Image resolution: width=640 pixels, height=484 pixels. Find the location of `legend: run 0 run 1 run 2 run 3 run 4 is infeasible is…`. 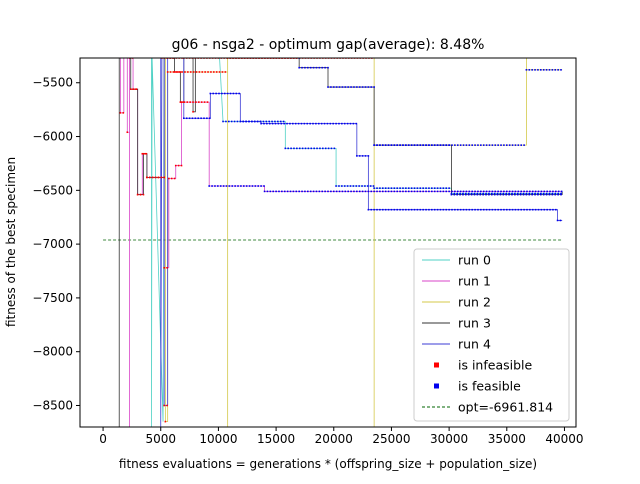

legend: run 0 run 1 run 2 run 3 run 4 is infeasible is… is located at coordinates (491, 335).